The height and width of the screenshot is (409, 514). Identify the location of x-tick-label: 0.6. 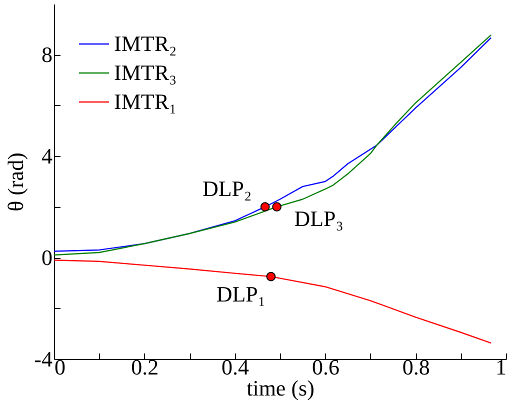
(326, 367).